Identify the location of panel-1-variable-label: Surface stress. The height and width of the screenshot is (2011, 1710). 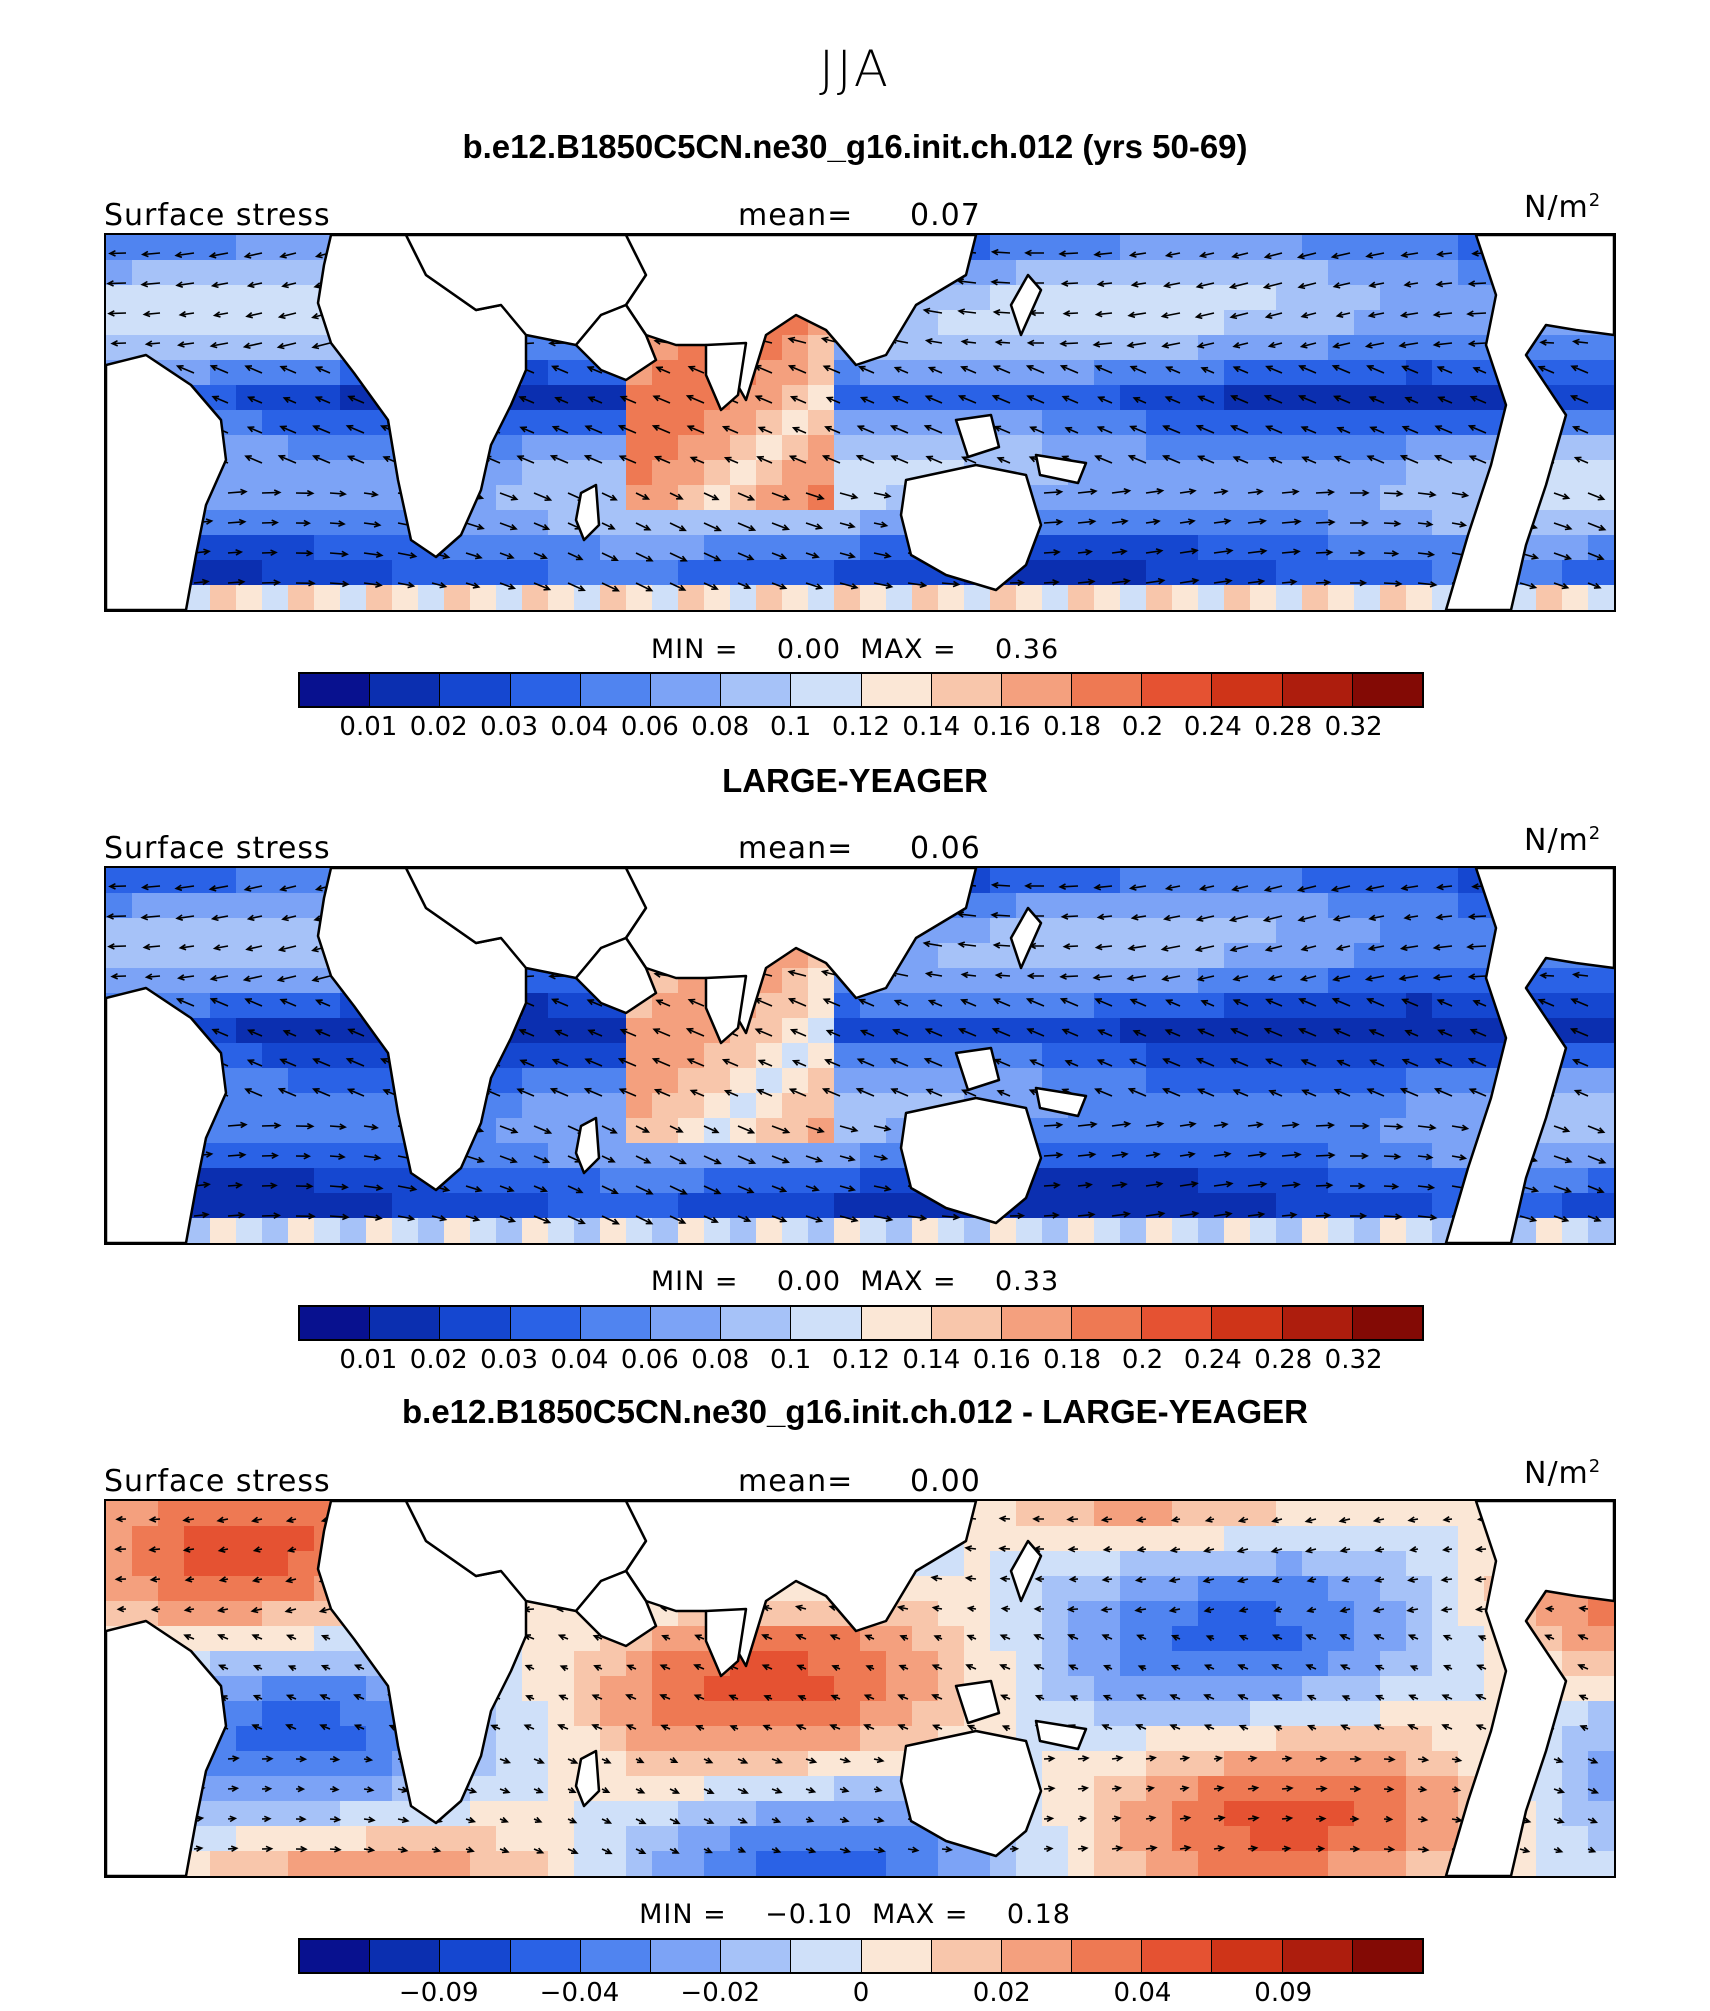
(217, 215).